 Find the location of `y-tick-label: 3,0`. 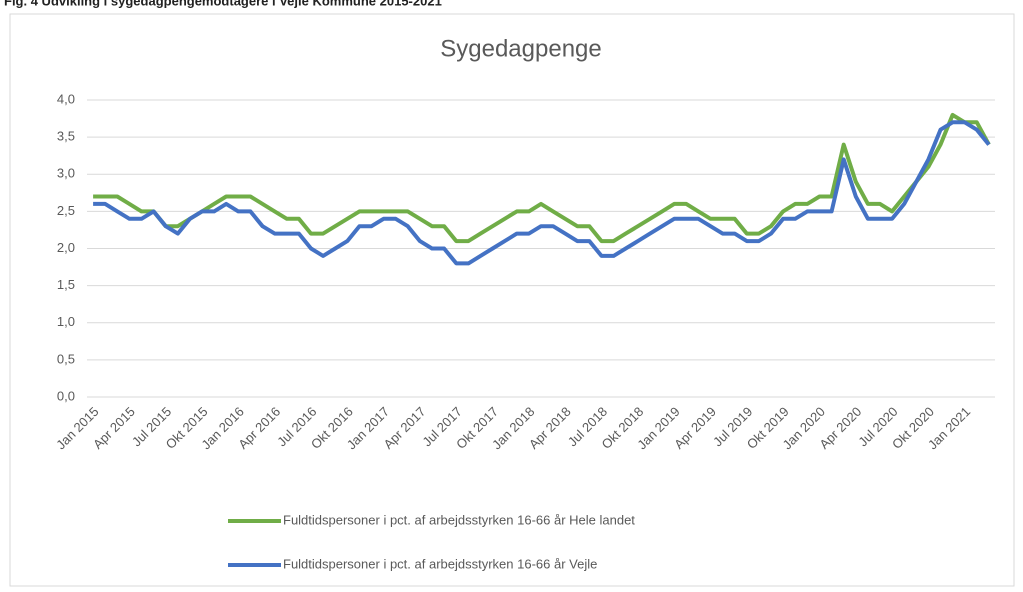

y-tick-label: 3,0 is located at coordinates (66, 173).